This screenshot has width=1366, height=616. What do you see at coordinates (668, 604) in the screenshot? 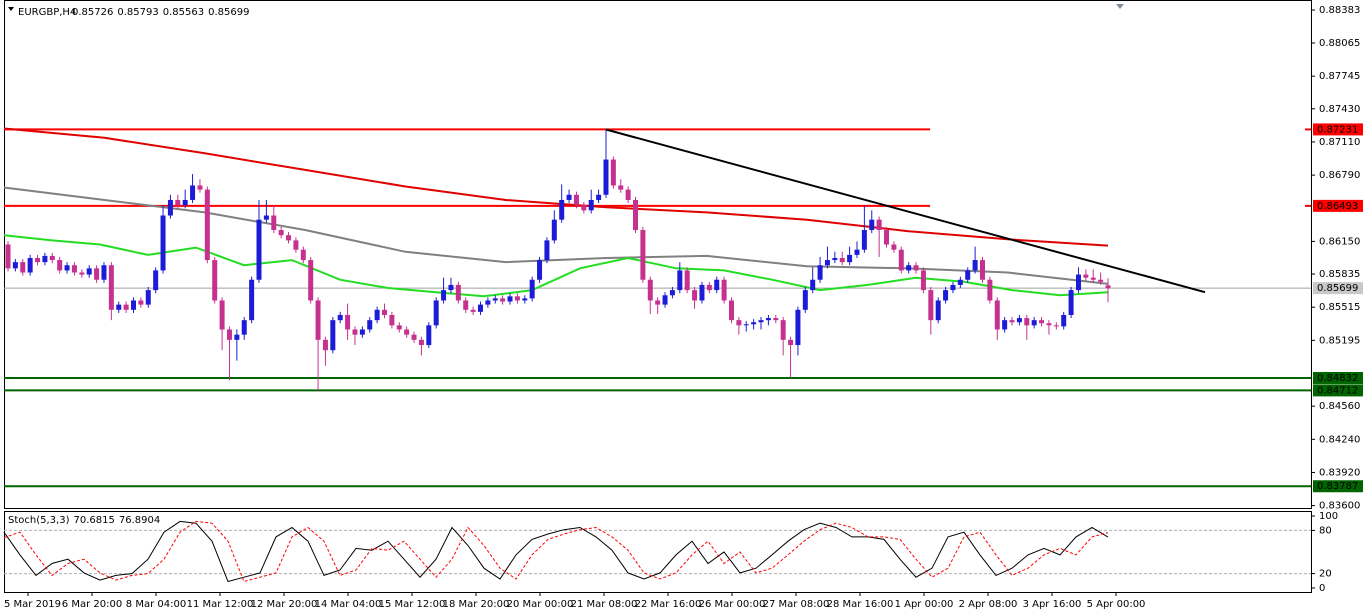
I see `x-tick-label: 22 Mar 16:00` at bounding box center [668, 604].